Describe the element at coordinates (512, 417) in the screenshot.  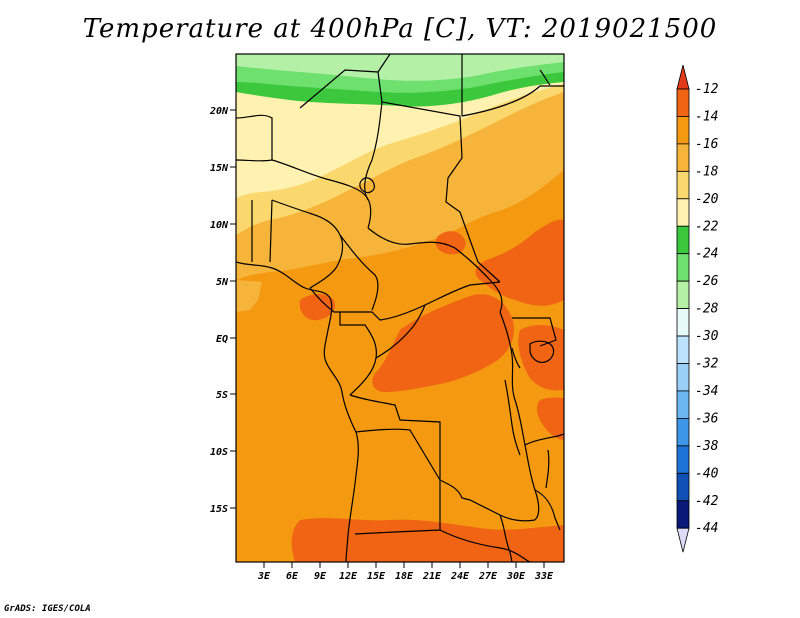
I see `lake-tanganyika` at that location.